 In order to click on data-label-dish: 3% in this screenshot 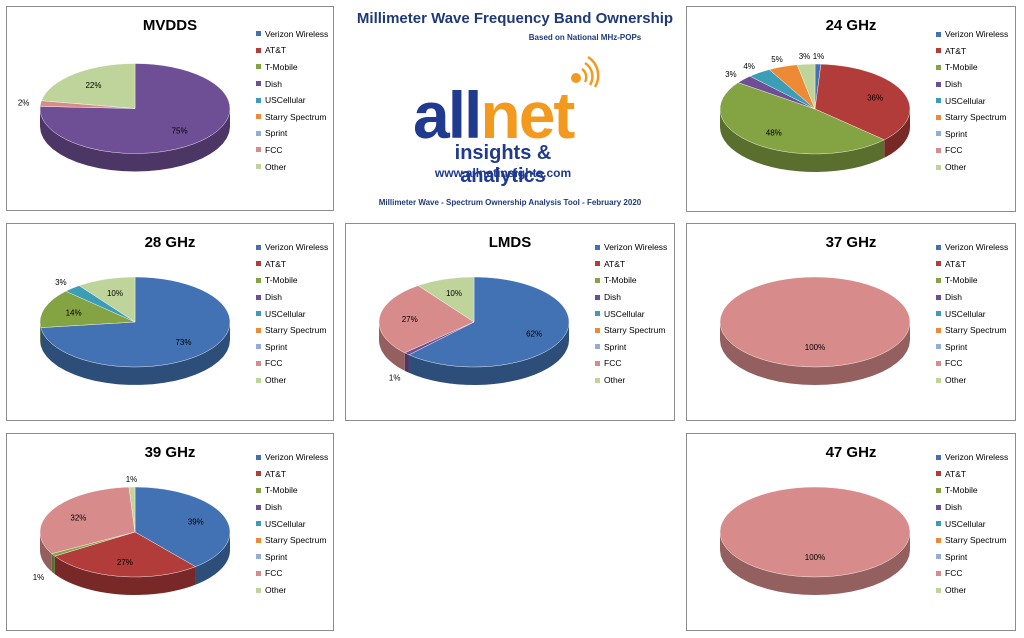, I will do `click(731, 74)`.